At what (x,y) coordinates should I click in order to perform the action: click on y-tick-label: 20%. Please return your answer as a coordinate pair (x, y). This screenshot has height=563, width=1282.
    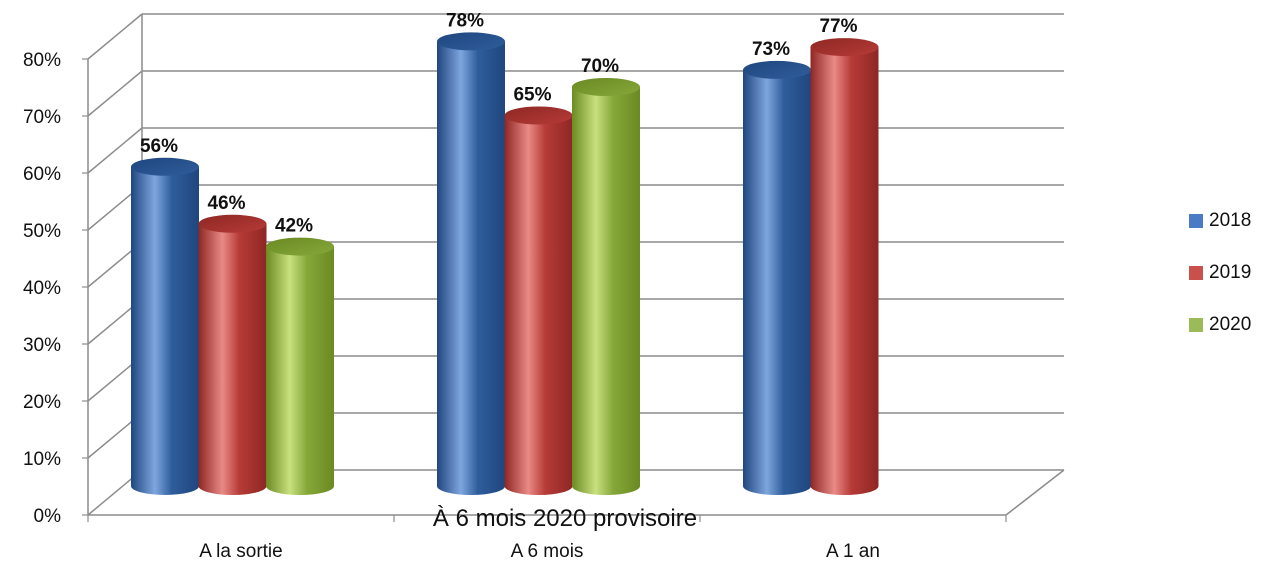
    Looking at the image, I should click on (42, 402).